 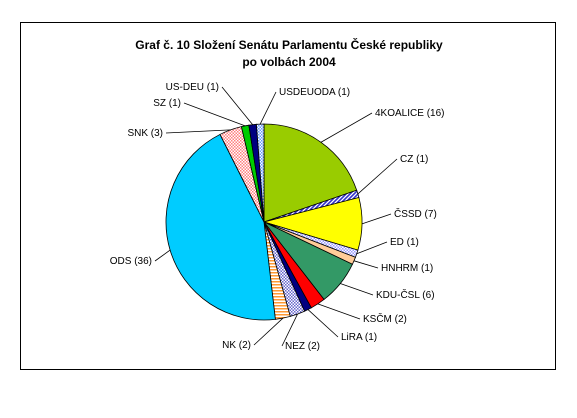 What do you see at coordinates (289, 62) in the screenshot?
I see `chart-subtitle: po volbách 2004` at bounding box center [289, 62].